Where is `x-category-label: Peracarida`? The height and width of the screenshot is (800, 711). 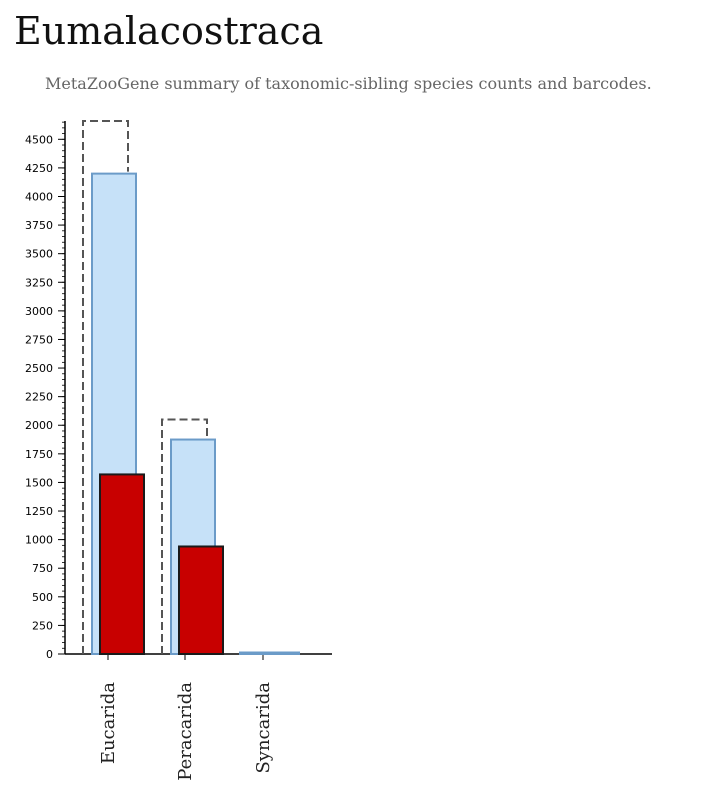
x-category-label: Peracarida is located at coordinates (185, 731).